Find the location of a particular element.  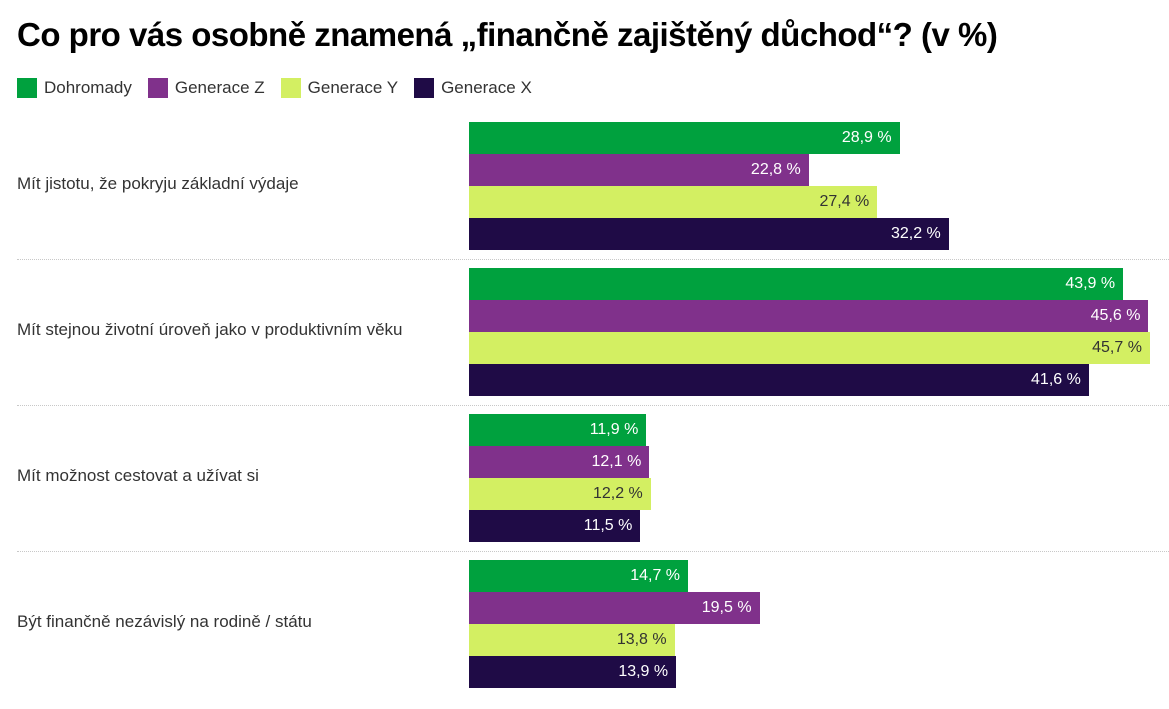

legend-label: Generace X is located at coordinates (486, 87).